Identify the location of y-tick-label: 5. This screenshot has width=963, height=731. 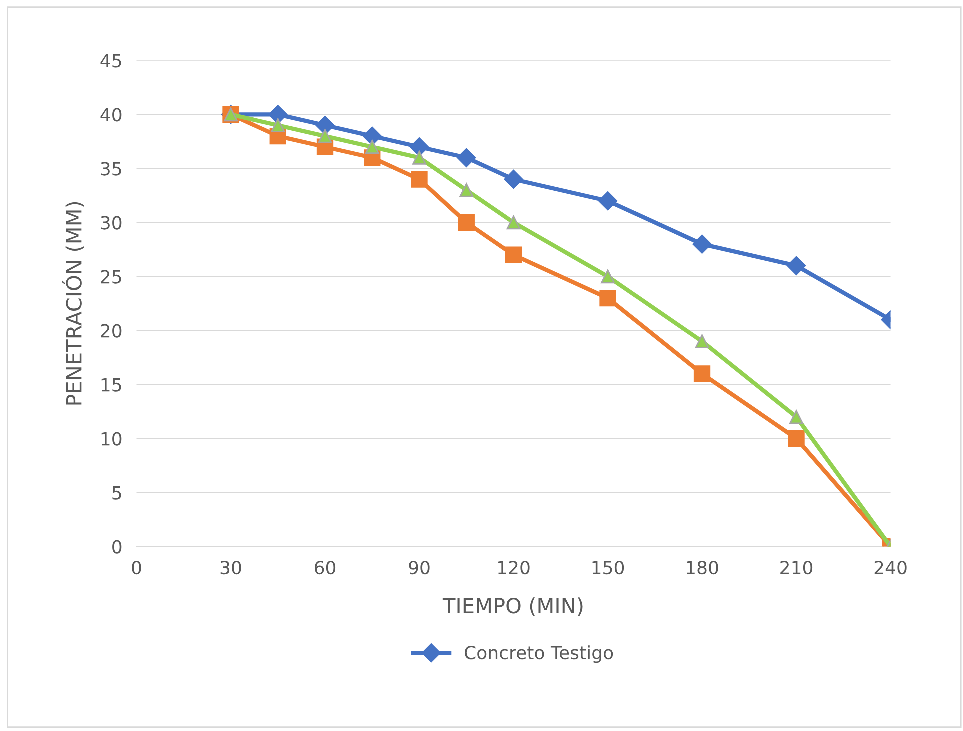
(117, 493).